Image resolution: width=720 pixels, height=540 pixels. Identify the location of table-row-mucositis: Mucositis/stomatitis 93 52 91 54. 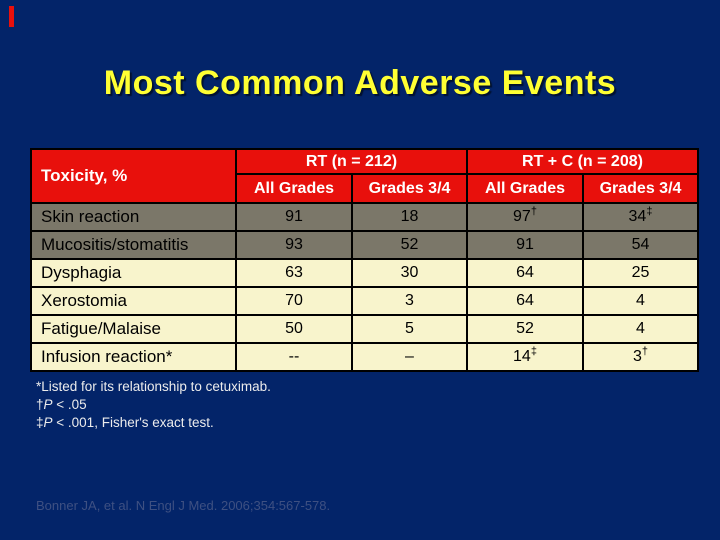
(364, 245).